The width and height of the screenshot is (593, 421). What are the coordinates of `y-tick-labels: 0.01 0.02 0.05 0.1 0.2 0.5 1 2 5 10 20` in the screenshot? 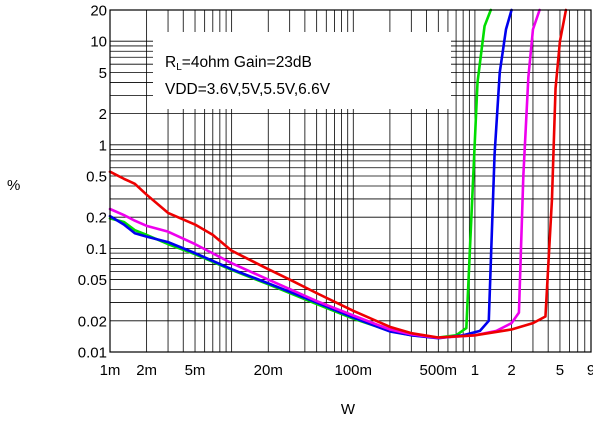 It's located at (92, 182).